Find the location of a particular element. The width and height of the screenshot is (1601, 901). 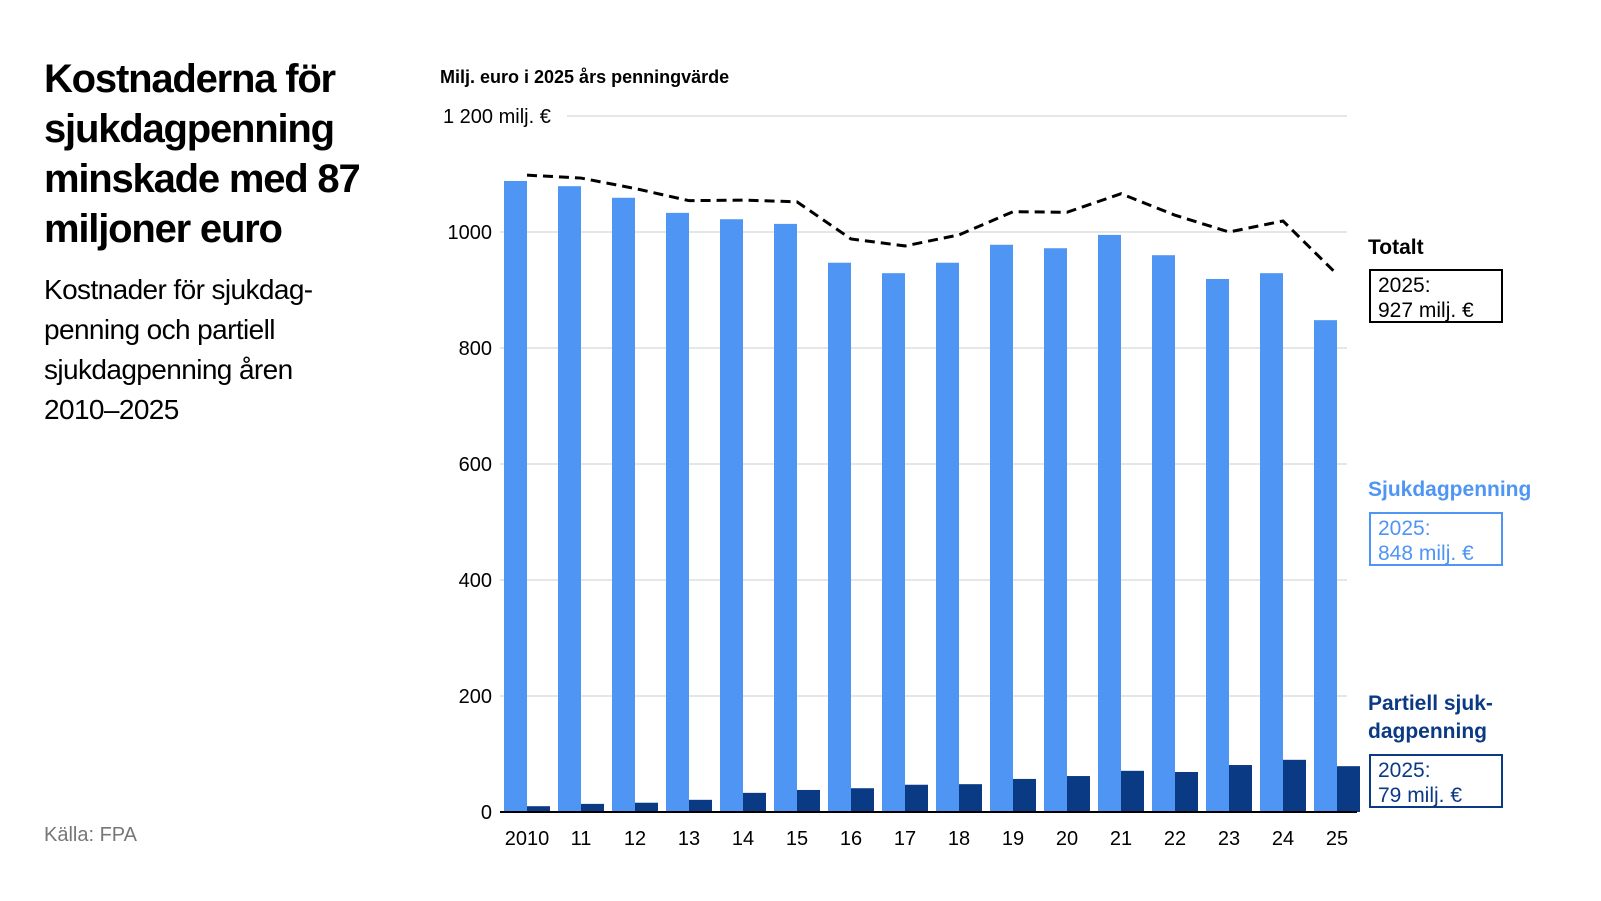

legend-totalt-box-line1: 2025: is located at coordinates (1404, 285).